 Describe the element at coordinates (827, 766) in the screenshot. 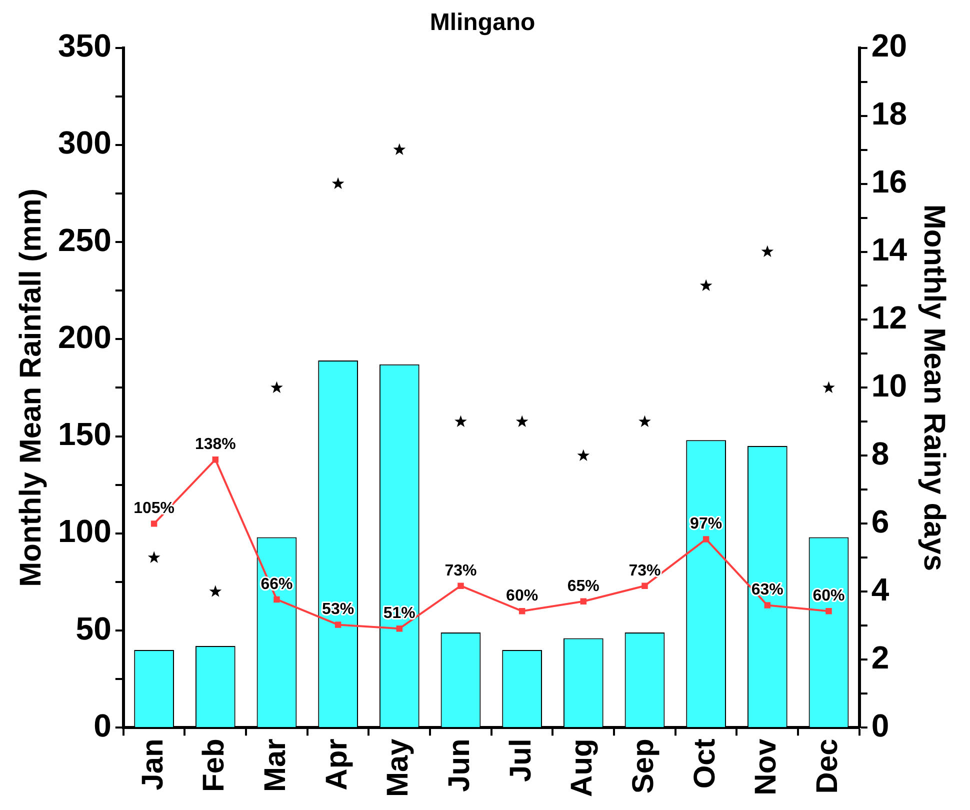

I see `x-tick-label: Dec` at that location.